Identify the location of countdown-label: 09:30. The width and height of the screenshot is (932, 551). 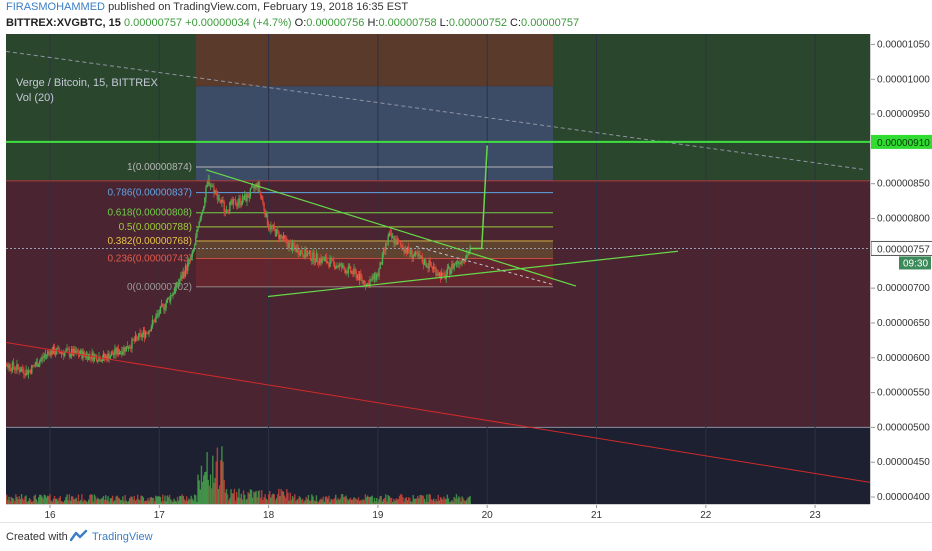
(915, 263).